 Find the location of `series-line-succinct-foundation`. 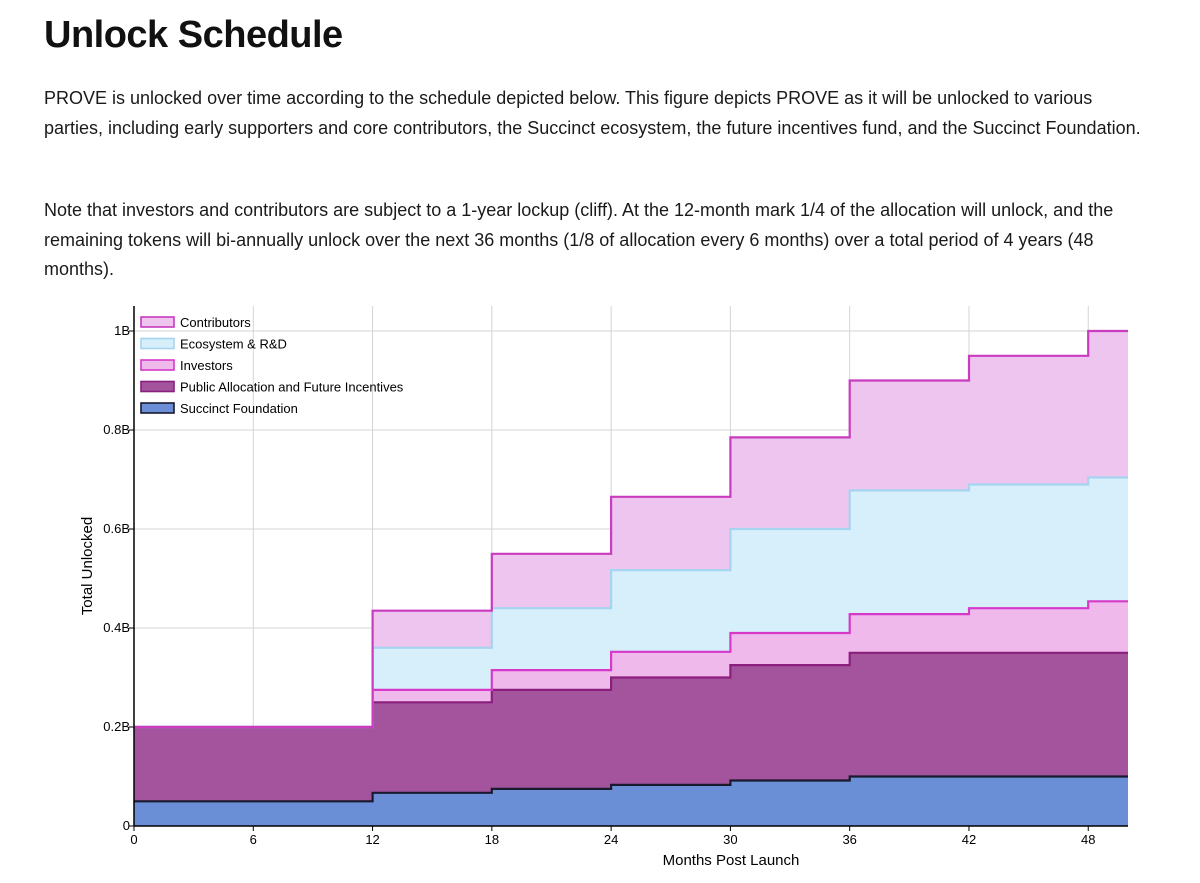

series-line-succinct-foundation is located at coordinates (631, 789).